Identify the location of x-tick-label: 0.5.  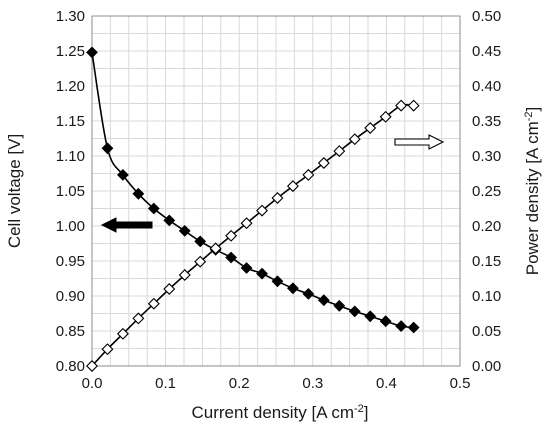
(460, 383).